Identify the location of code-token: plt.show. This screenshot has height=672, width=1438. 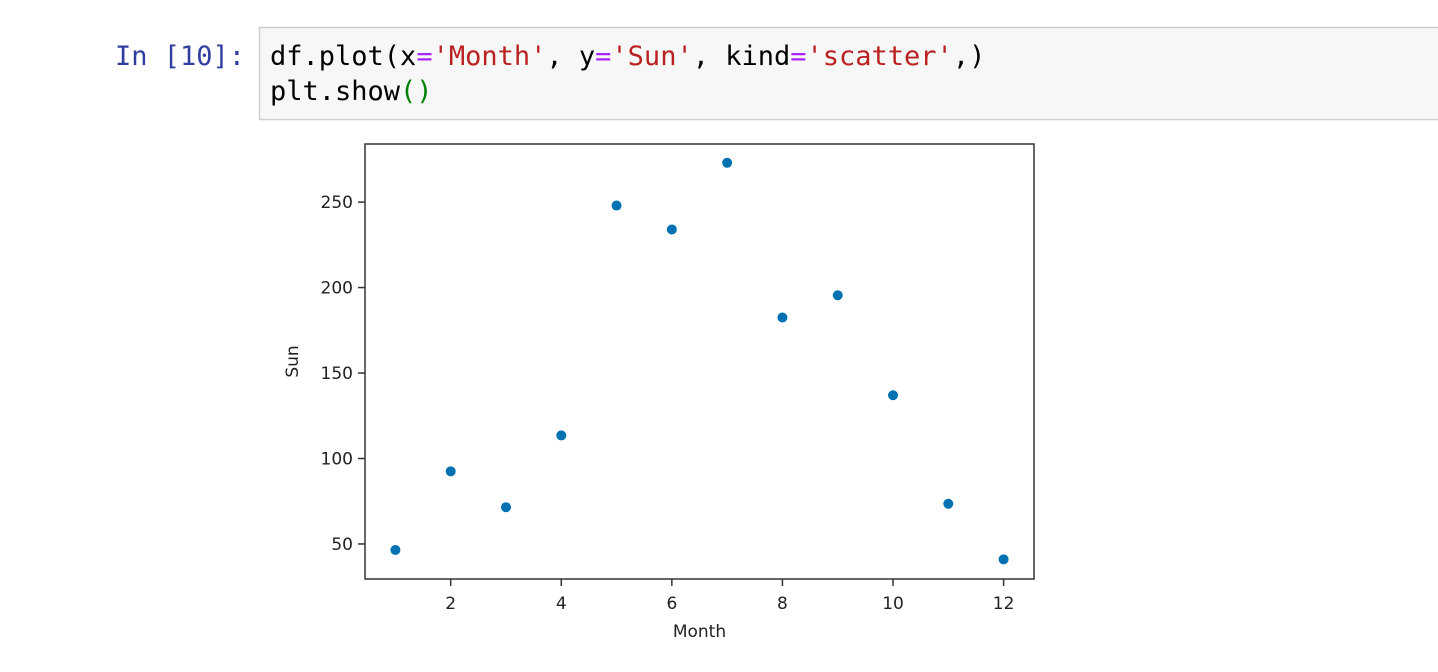
(335, 91).